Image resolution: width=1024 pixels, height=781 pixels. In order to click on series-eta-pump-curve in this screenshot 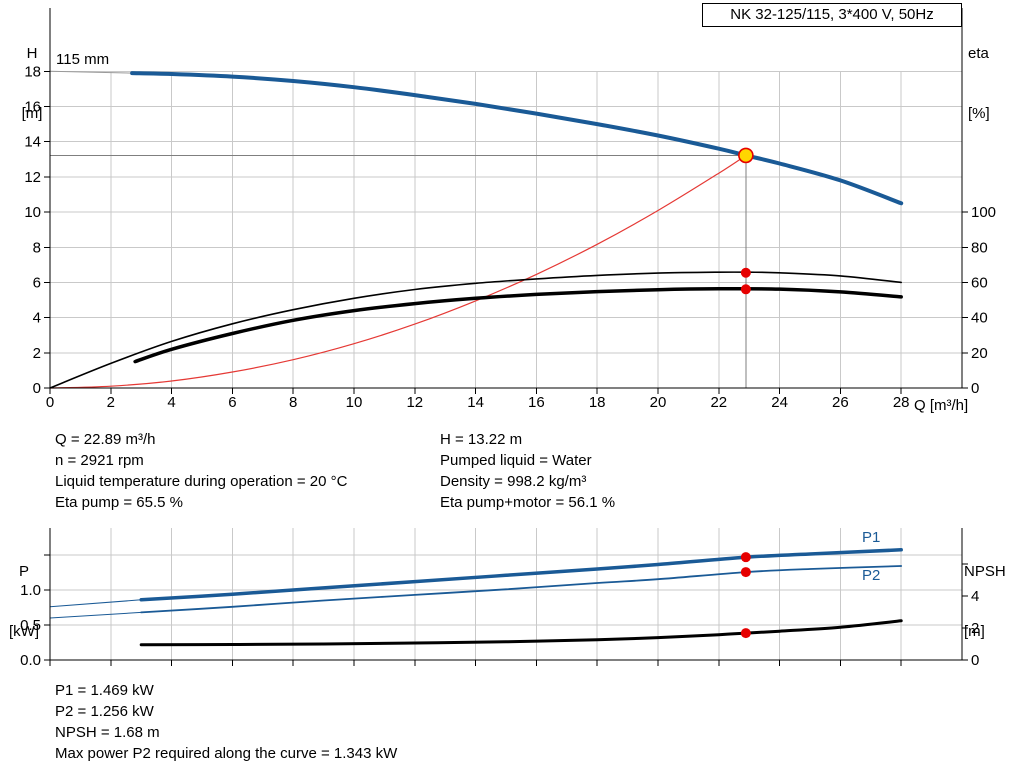, I will do `click(475, 330)`.